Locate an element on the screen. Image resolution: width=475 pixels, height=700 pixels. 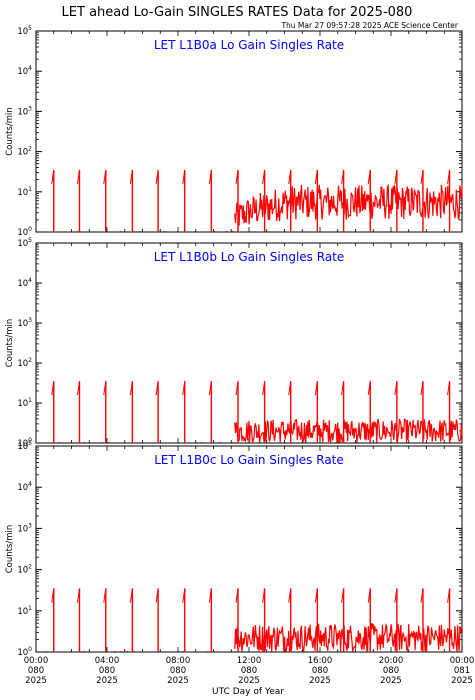
x-axis-label: UTC Day of Year is located at coordinates (248, 692).